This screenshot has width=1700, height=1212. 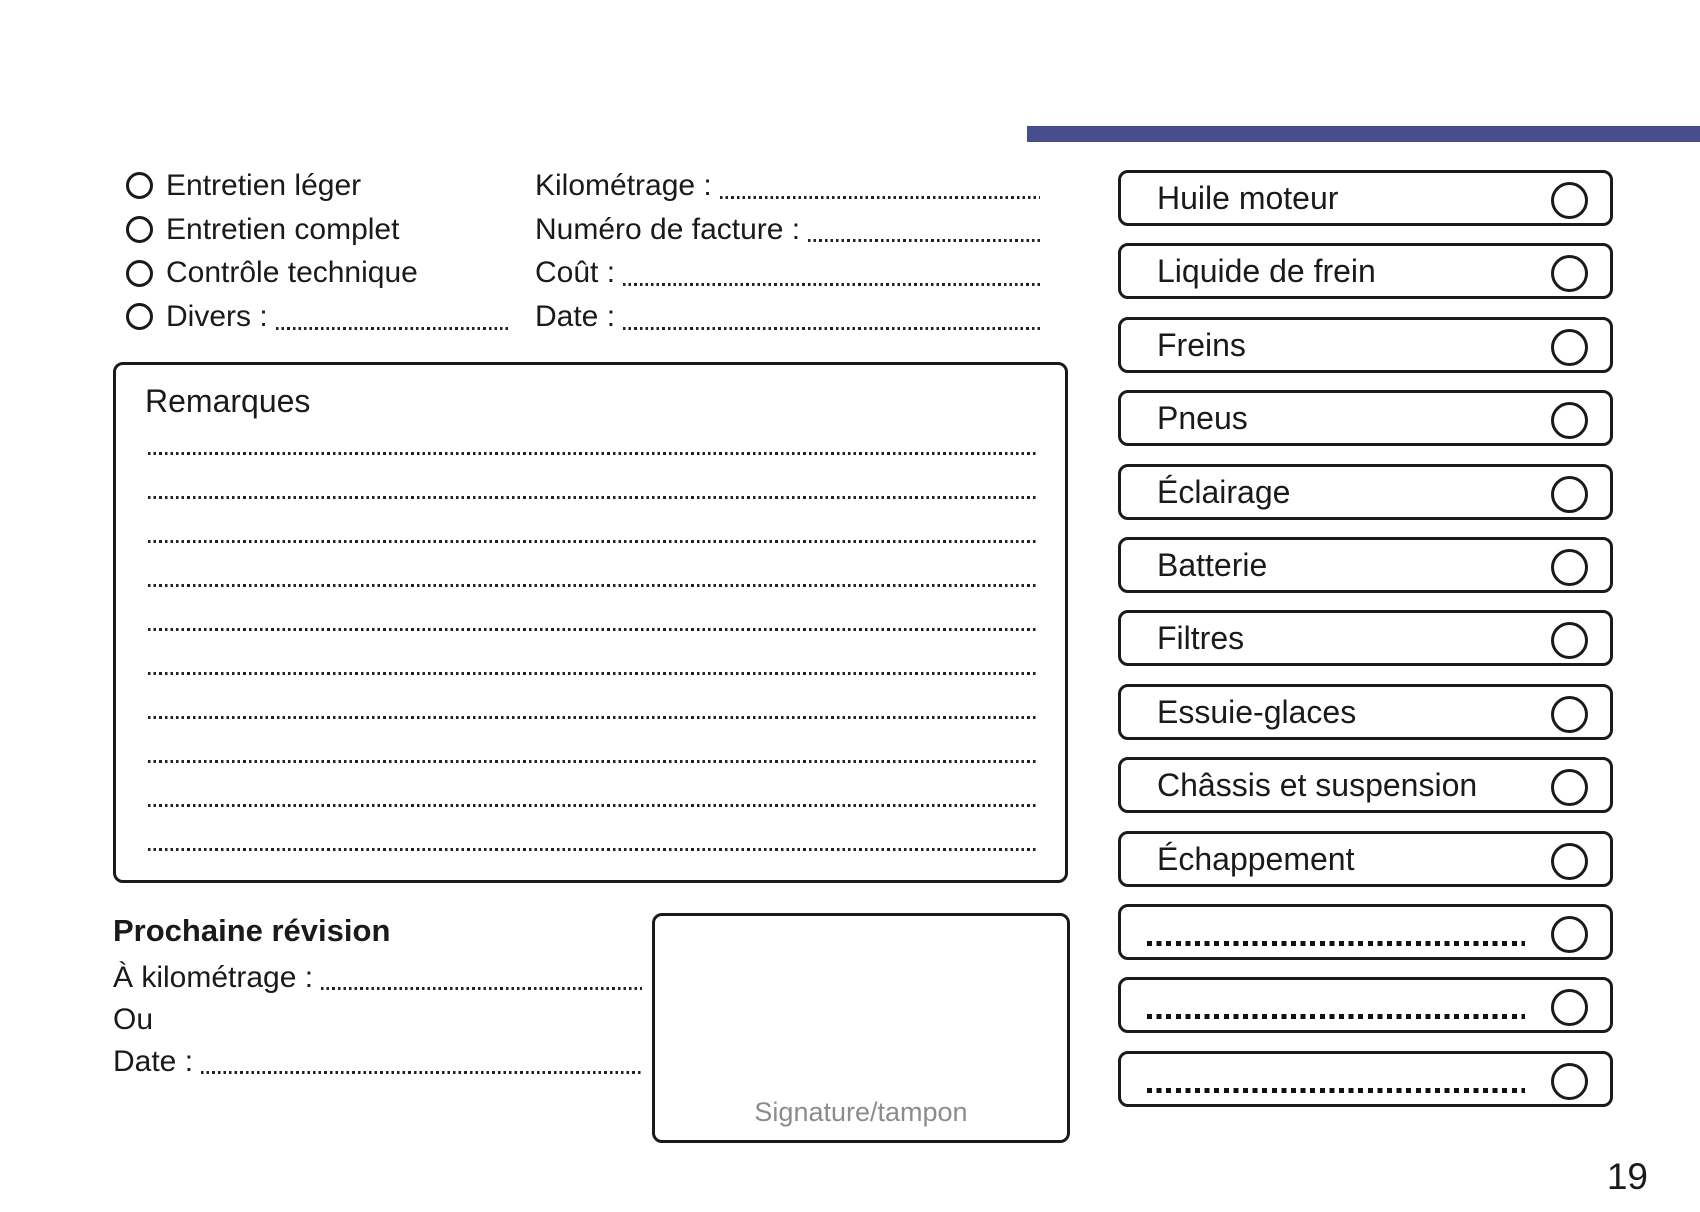 What do you see at coordinates (1266, 270) in the screenshot?
I see `checklist-item-label: Liquide de frein` at bounding box center [1266, 270].